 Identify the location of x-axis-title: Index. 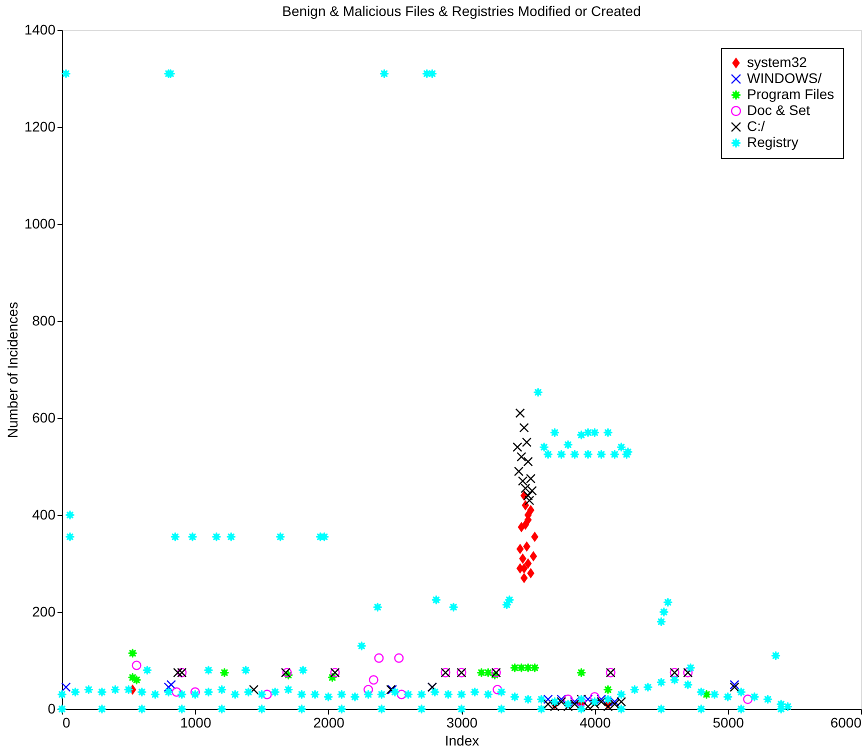
(462, 740).